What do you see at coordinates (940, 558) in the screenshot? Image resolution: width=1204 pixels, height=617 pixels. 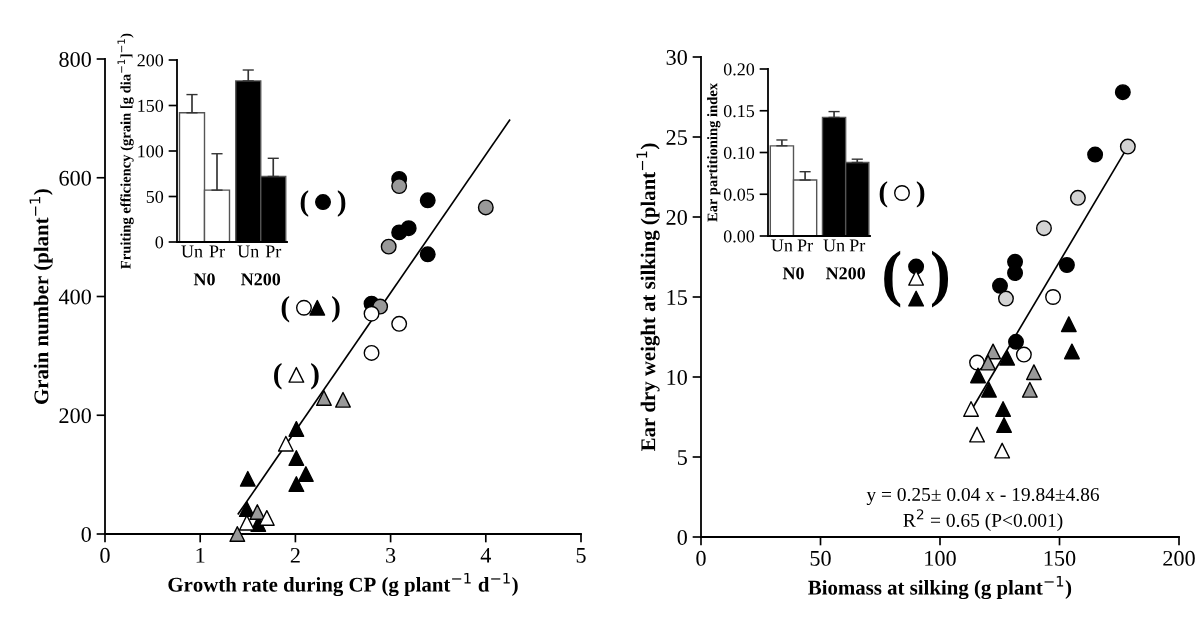 I see `x-tick-label: 100` at bounding box center [940, 558].